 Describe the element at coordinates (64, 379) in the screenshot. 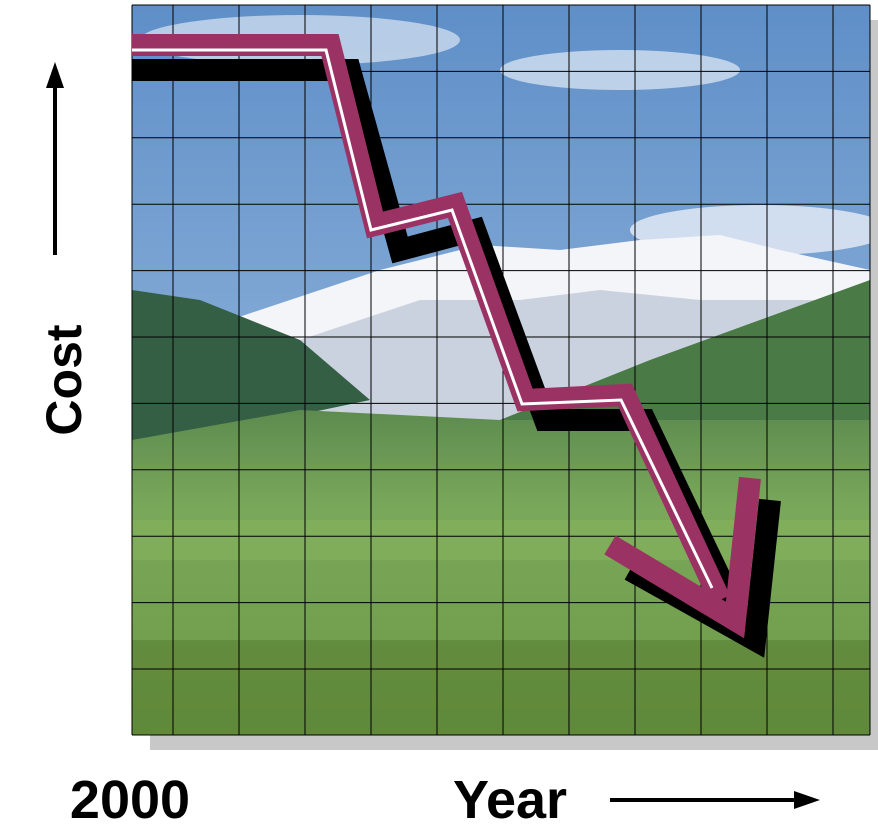

I see `y-axis-label: Cost` at that location.